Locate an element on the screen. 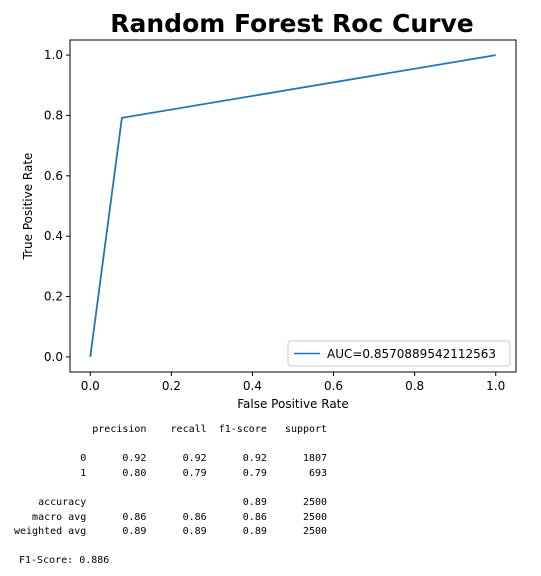 The image size is (541, 576). x-tick-label: 1.0 is located at coordinates (495, 386).